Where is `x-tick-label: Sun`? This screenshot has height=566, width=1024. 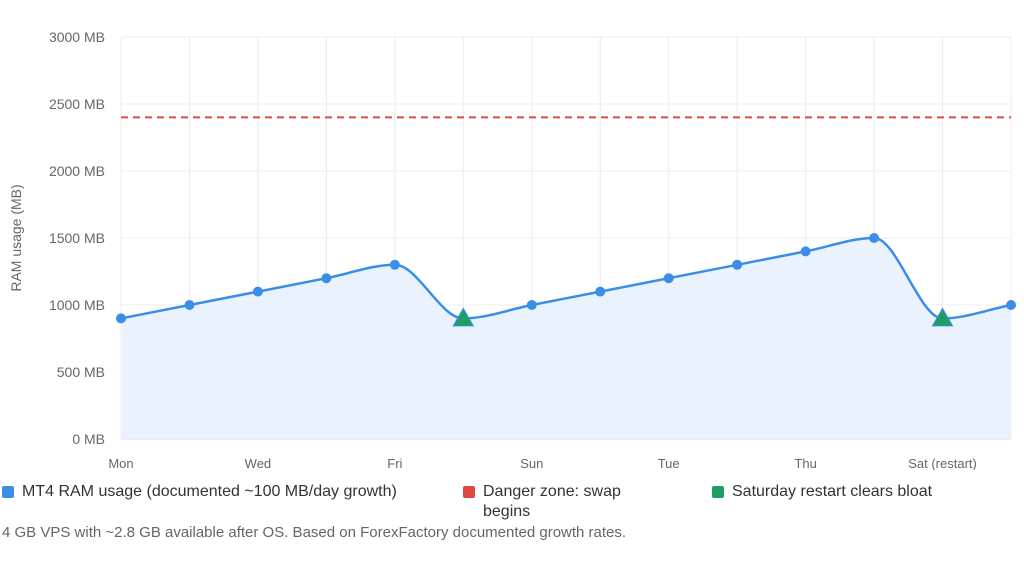
x-tick-label: Sun is located at coordinates (531, 463).